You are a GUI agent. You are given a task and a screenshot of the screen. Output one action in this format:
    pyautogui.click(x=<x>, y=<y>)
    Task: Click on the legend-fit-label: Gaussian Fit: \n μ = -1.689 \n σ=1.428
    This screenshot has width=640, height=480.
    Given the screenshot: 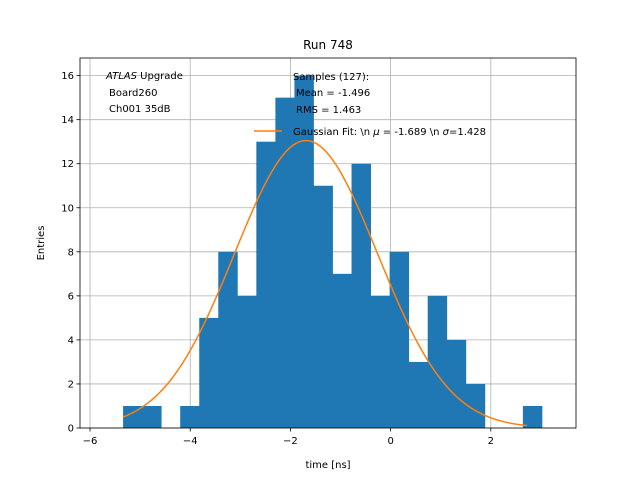 What is the action you would take?
    pyautogui.click(x=389, y=132)
    